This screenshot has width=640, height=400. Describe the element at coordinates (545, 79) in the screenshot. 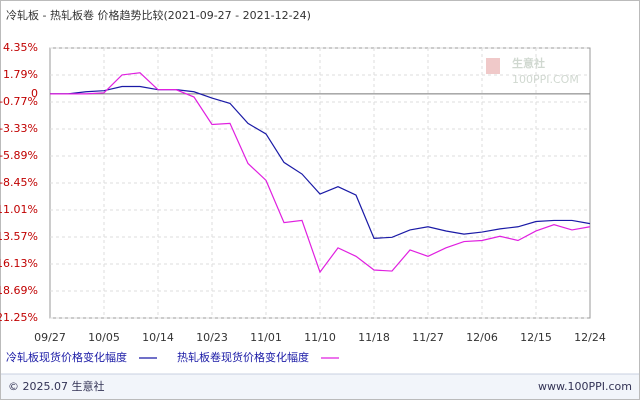

I see `watermark-site: 100PPI.COM` at that location.